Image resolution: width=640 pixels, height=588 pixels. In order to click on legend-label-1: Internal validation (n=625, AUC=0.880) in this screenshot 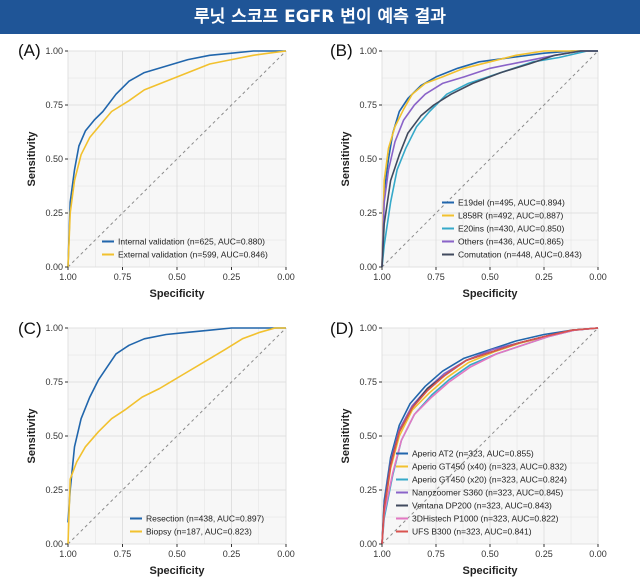, I will do `click(191, 242)`.